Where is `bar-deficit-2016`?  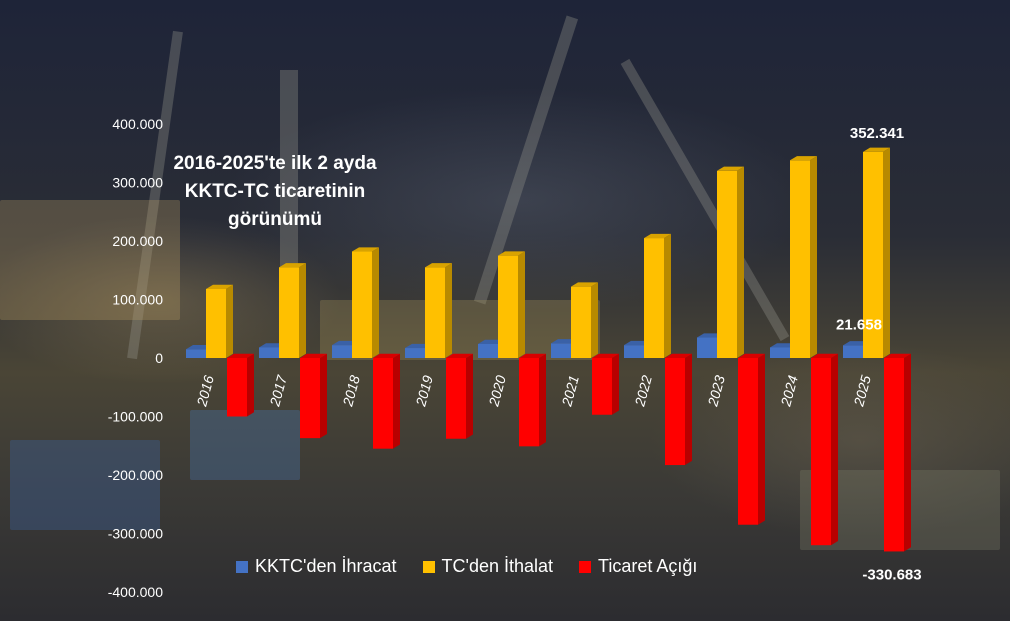
bar-deficit-2016 is located at coordinates (240, 385).